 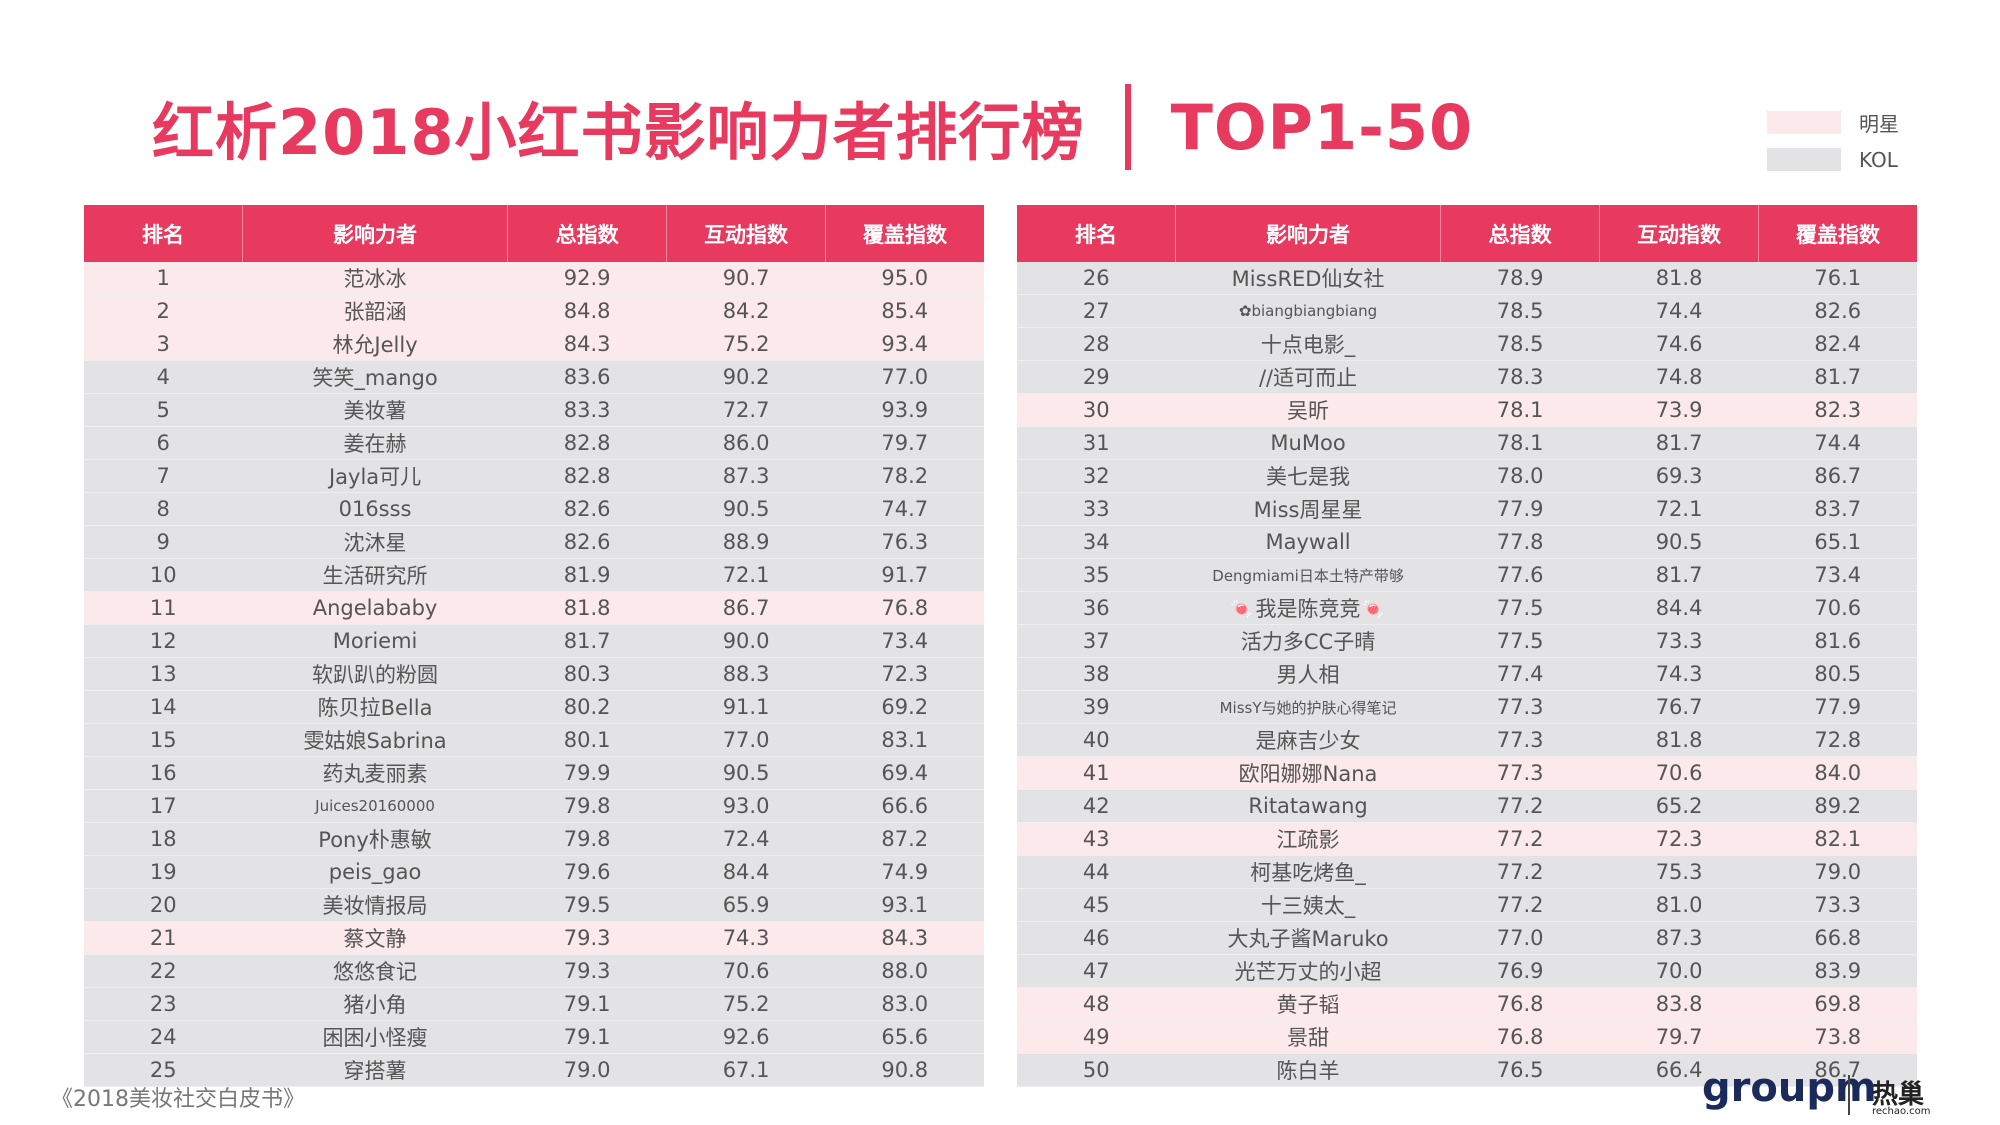 I want to click on legend-item: KOL, so click(x=1833, y=159).